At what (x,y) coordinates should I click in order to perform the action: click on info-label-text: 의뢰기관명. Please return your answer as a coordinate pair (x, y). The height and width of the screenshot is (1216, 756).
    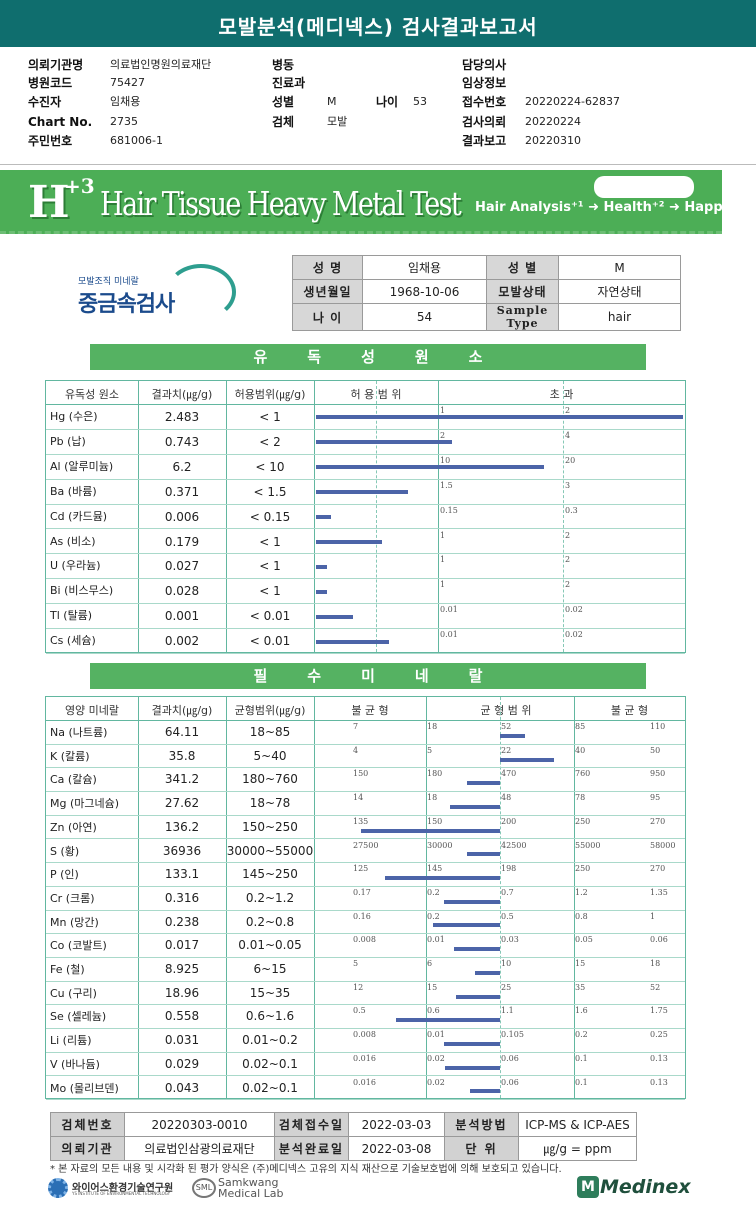
    Looking at the image, I should click on (56, 65).